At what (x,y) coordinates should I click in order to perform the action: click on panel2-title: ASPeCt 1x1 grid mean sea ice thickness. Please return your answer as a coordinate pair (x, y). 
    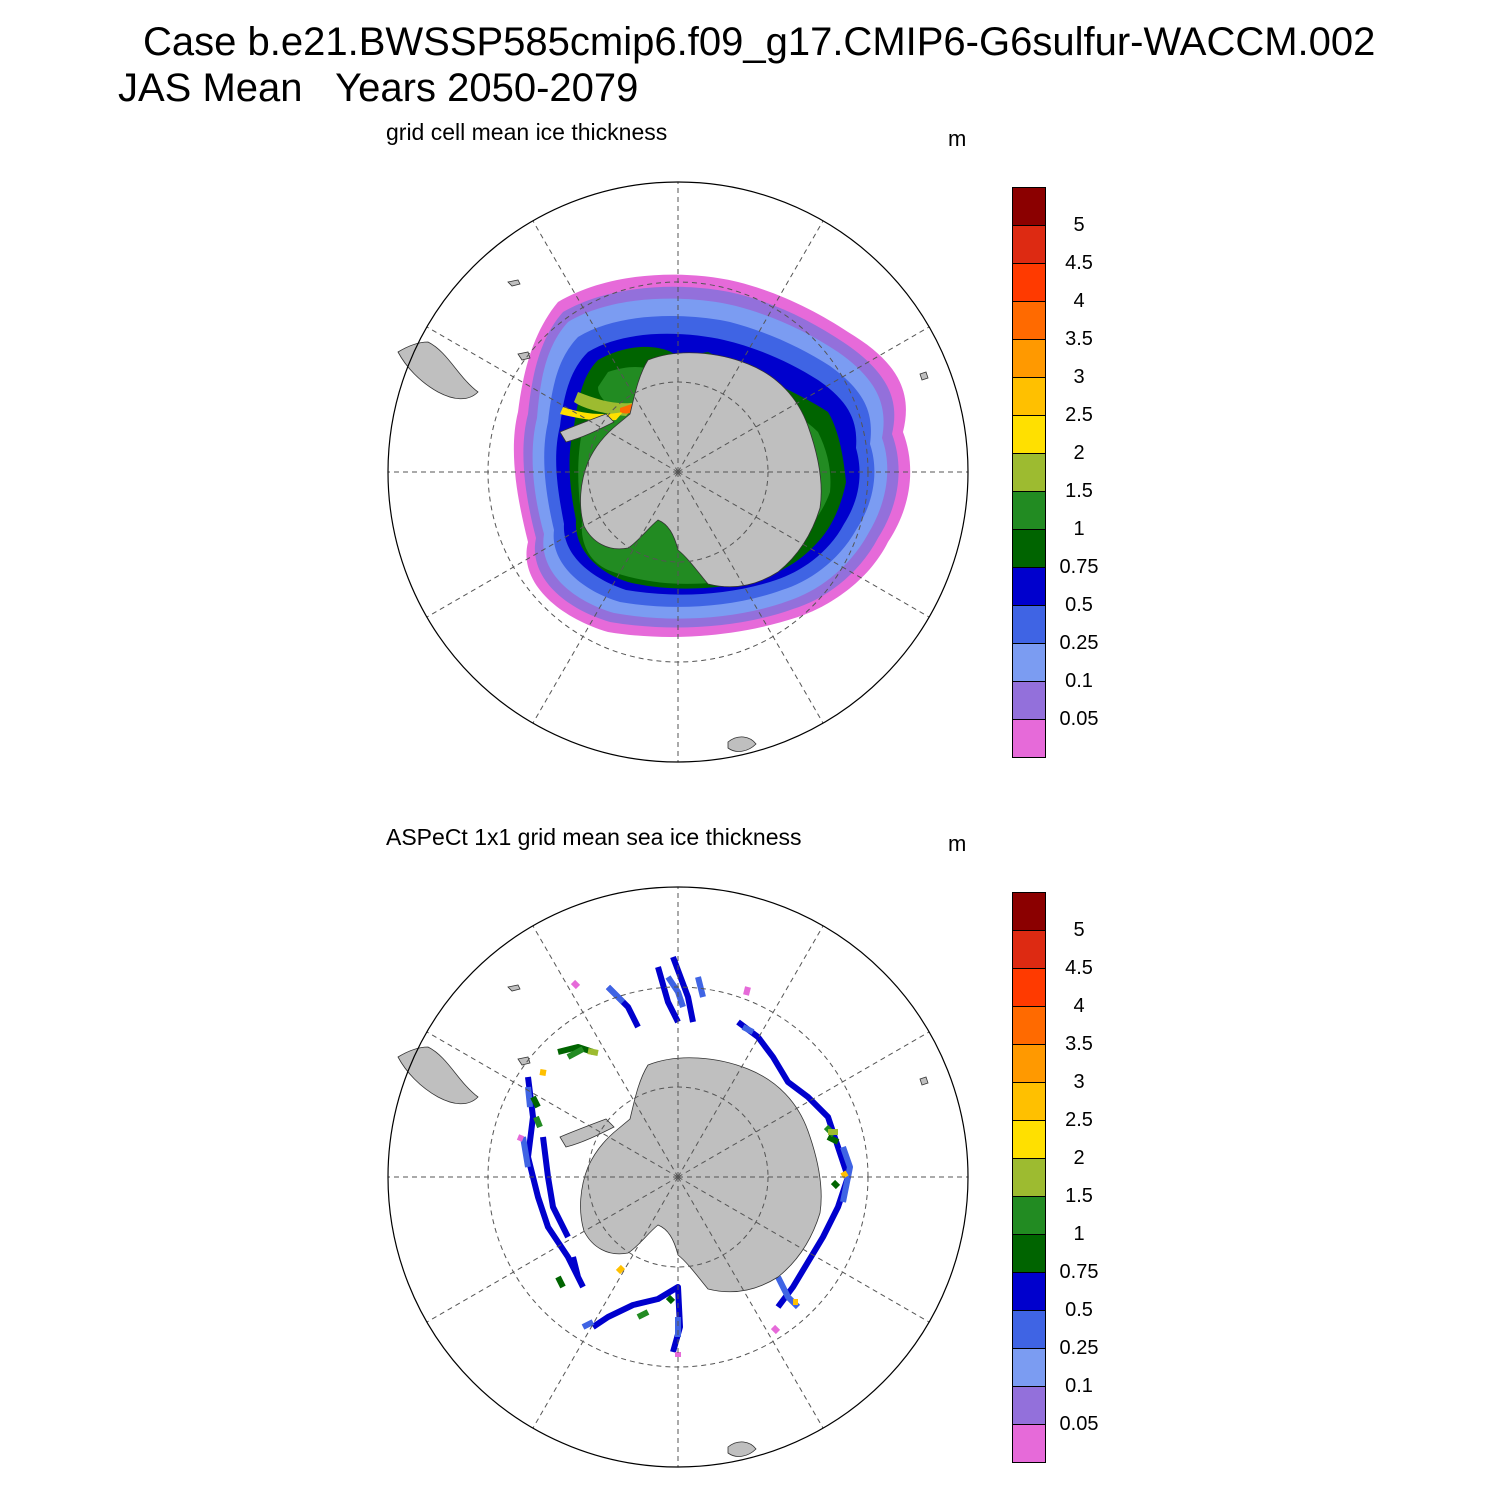
    Looking at the image, I should click on (594, 837).